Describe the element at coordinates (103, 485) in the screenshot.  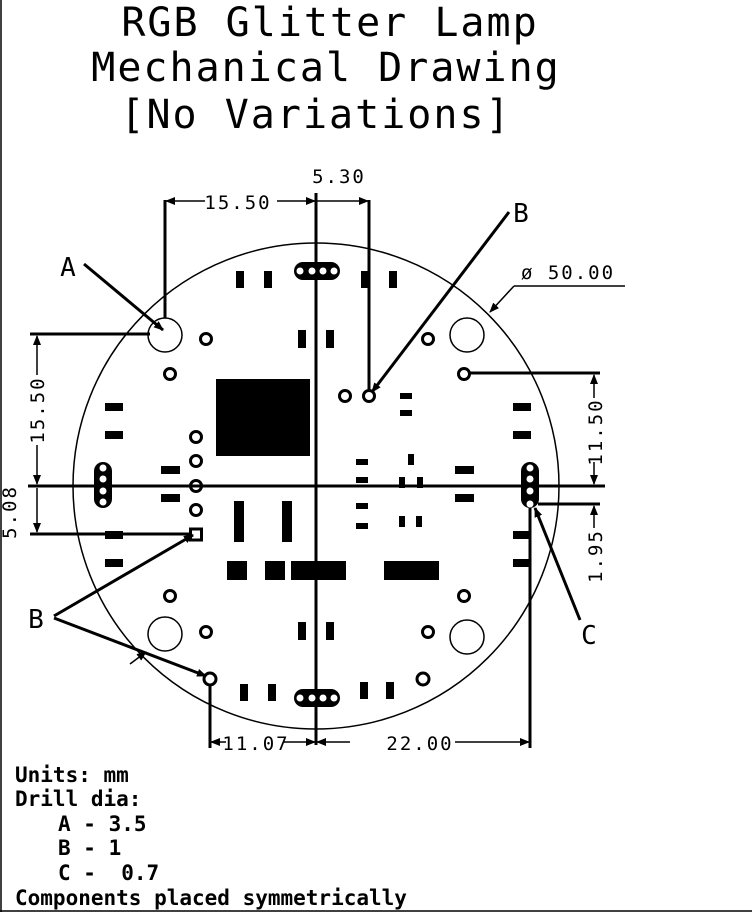
I see `led-left` at that location.